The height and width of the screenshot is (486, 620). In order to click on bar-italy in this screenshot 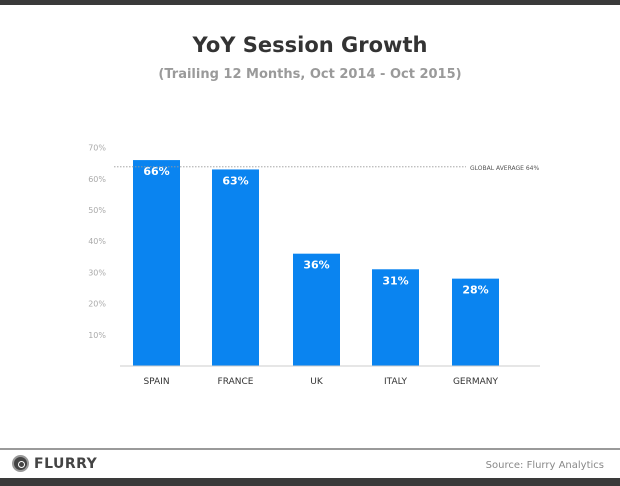, I will do `click(395, 317)`.